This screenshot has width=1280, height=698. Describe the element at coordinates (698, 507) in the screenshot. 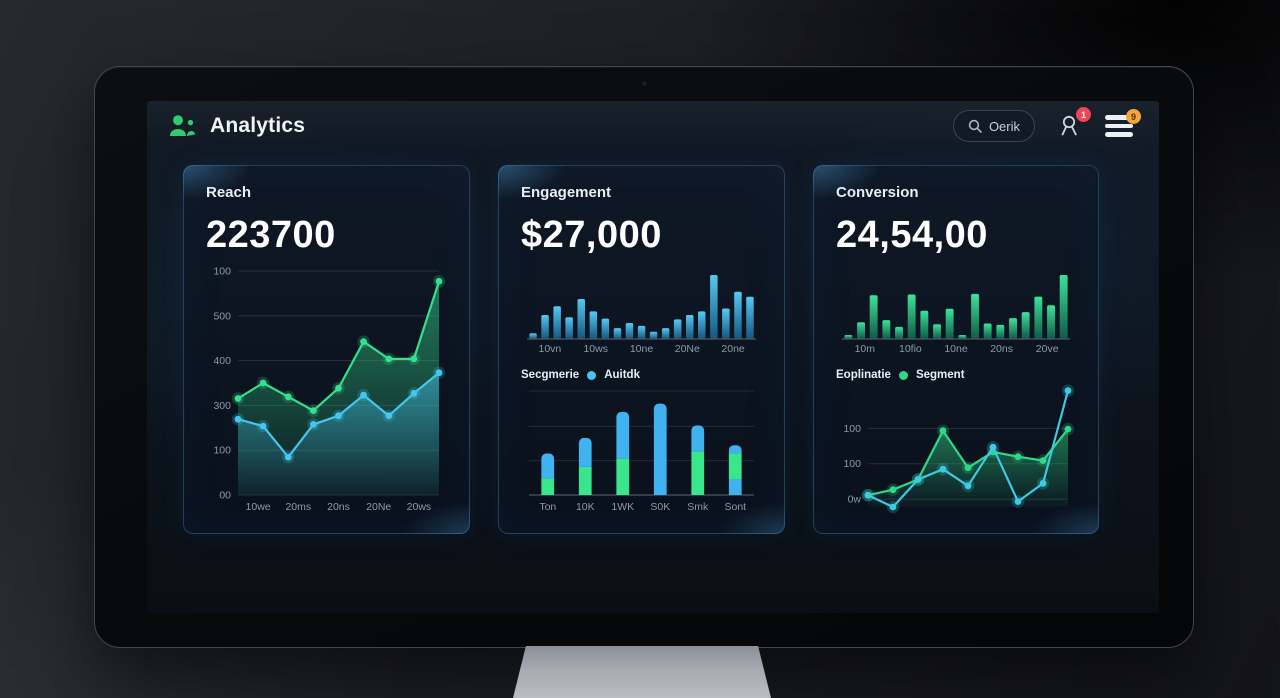

I see `x-axis-label: Smk` at that location.